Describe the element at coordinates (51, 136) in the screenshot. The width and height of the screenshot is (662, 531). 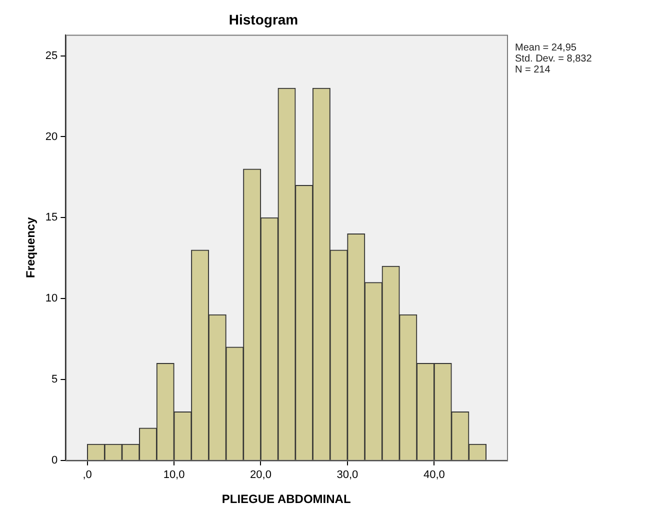
I see `y-tick-label: 20` at that location.